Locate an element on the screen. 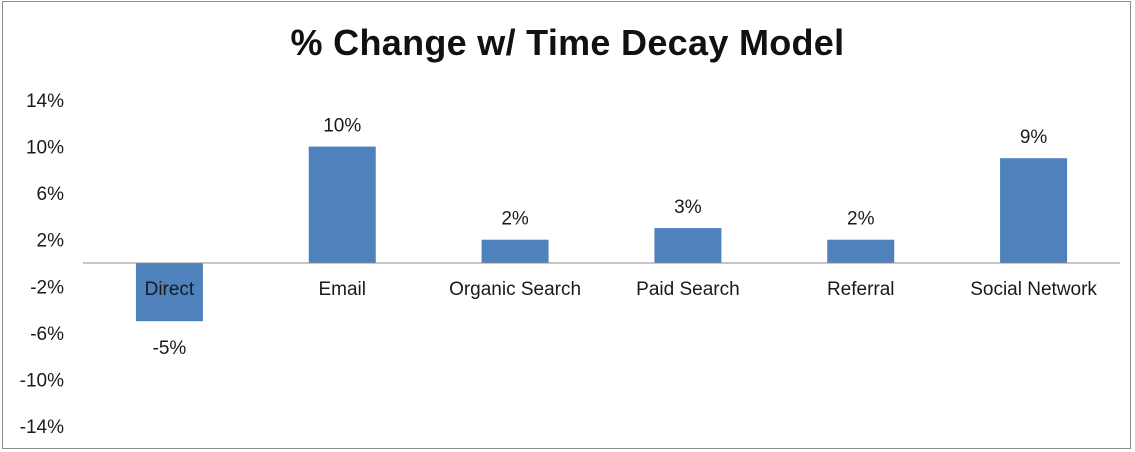 The height and width of the screenshot is (452, 1135). data-label: -5% is located at coordinates (170, 348).